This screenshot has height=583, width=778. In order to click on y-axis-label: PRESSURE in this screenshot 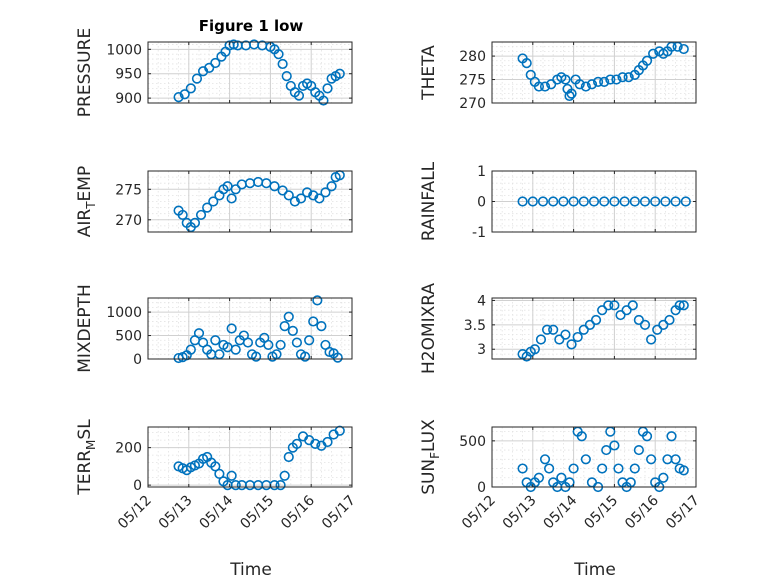, I will do `click(85, 72)`.